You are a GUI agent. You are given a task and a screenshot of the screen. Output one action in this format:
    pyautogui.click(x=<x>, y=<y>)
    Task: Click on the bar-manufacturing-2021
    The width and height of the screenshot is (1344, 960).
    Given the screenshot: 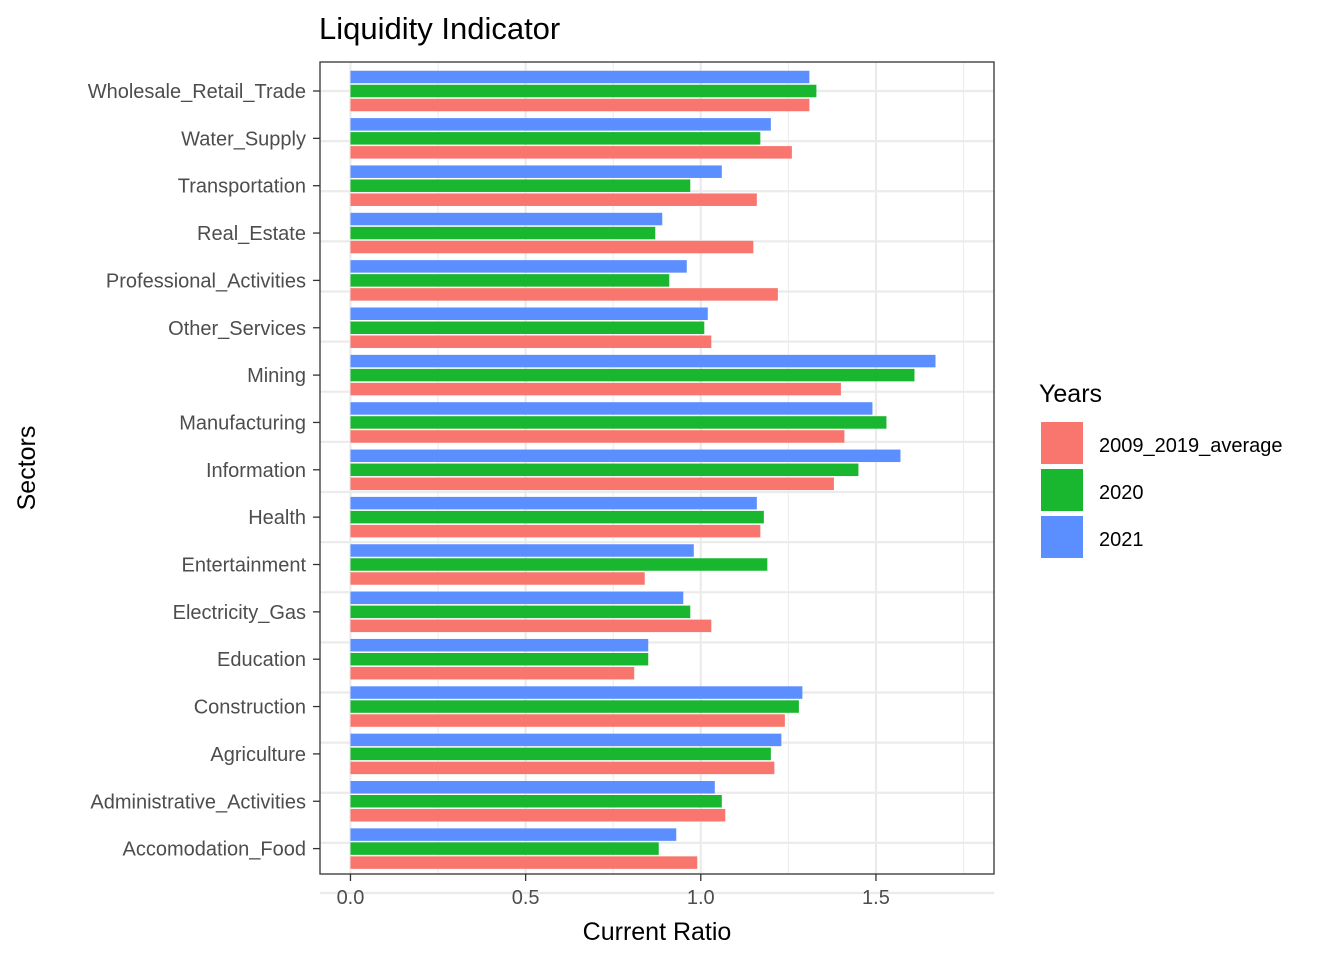 What is the action you would take?
    pyautogui.click(x=611, y=408)
    